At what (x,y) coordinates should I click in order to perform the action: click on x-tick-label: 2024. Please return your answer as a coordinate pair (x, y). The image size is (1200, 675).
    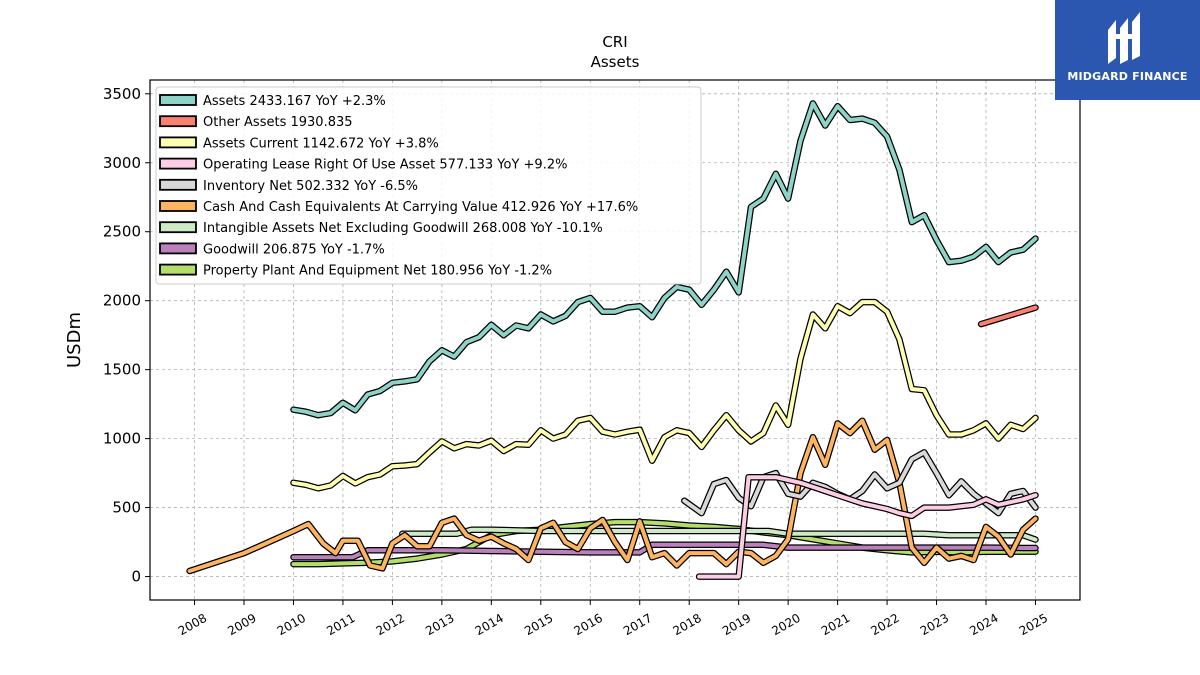
    Looking at the image, I should click on (983, 624).